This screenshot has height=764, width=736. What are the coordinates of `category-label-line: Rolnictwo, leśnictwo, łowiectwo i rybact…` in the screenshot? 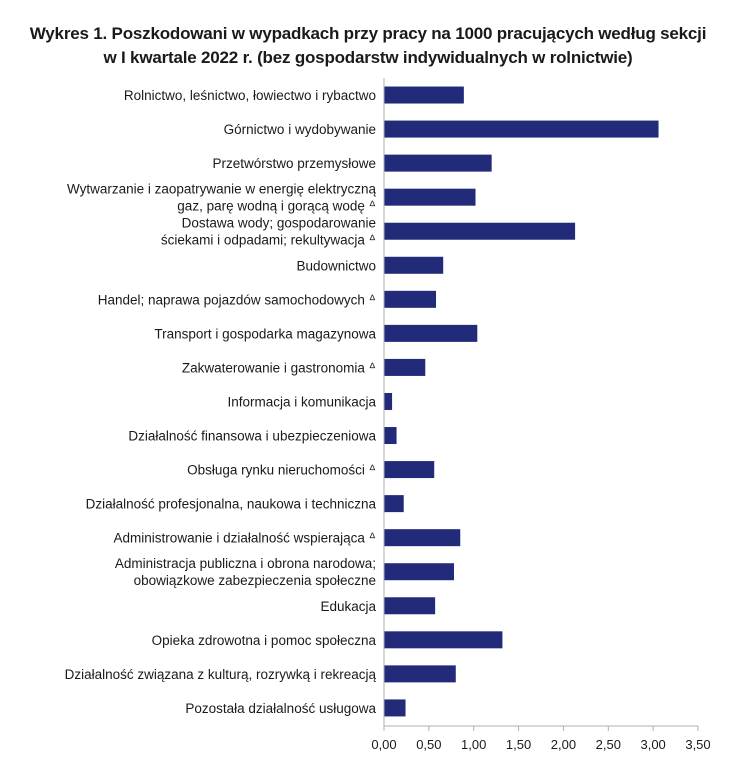 It's located at (250, 95).